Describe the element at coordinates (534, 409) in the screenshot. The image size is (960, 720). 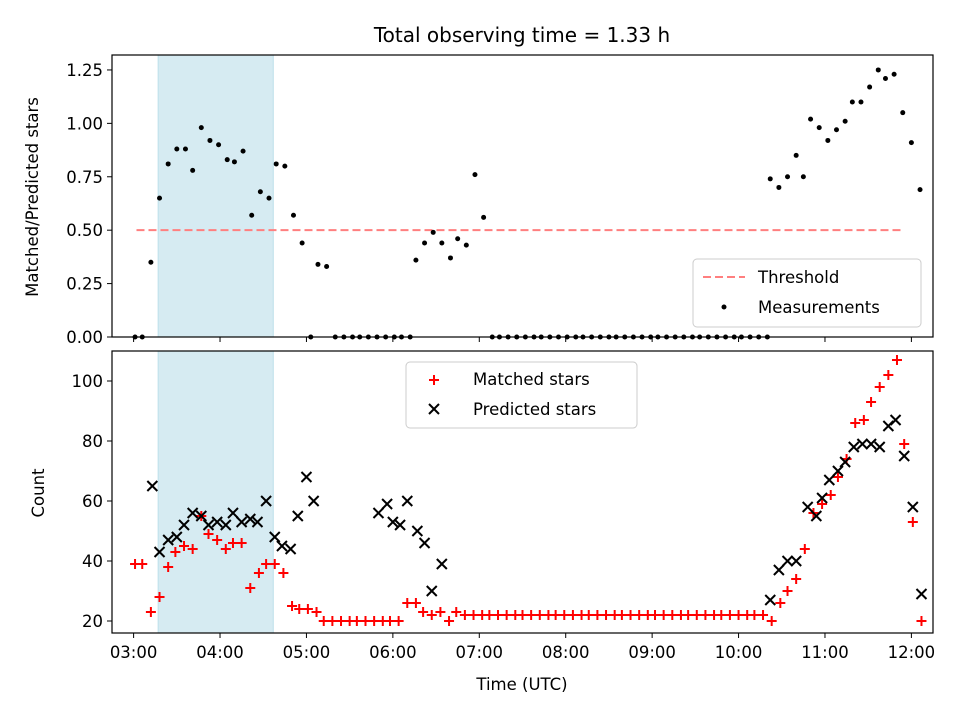
I see `predicted-legend-label: Predicted stars` at that location.